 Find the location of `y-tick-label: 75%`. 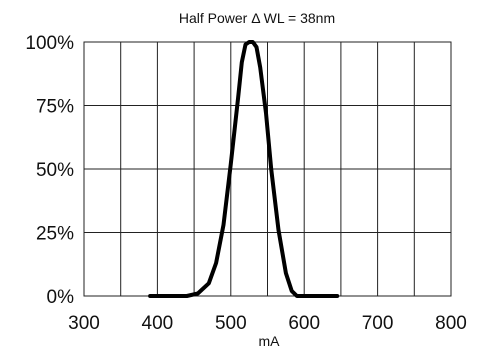

y-tick-label: 75% is located at coordinates (55, 107).